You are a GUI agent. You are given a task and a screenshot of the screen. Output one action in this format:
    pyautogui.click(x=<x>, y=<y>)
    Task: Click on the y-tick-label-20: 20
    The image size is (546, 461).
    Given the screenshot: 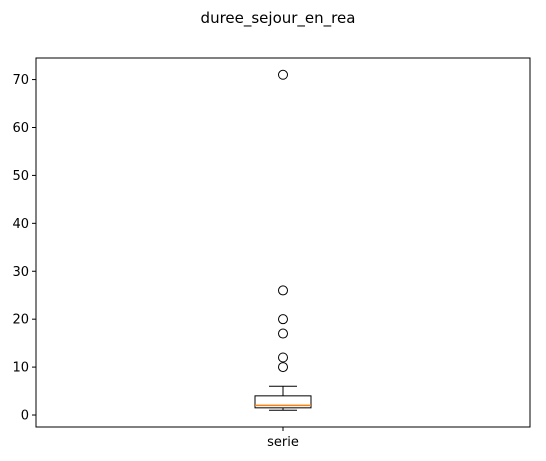 What is the action you would take?
    pyautogui.click(x=20, y=320)
    